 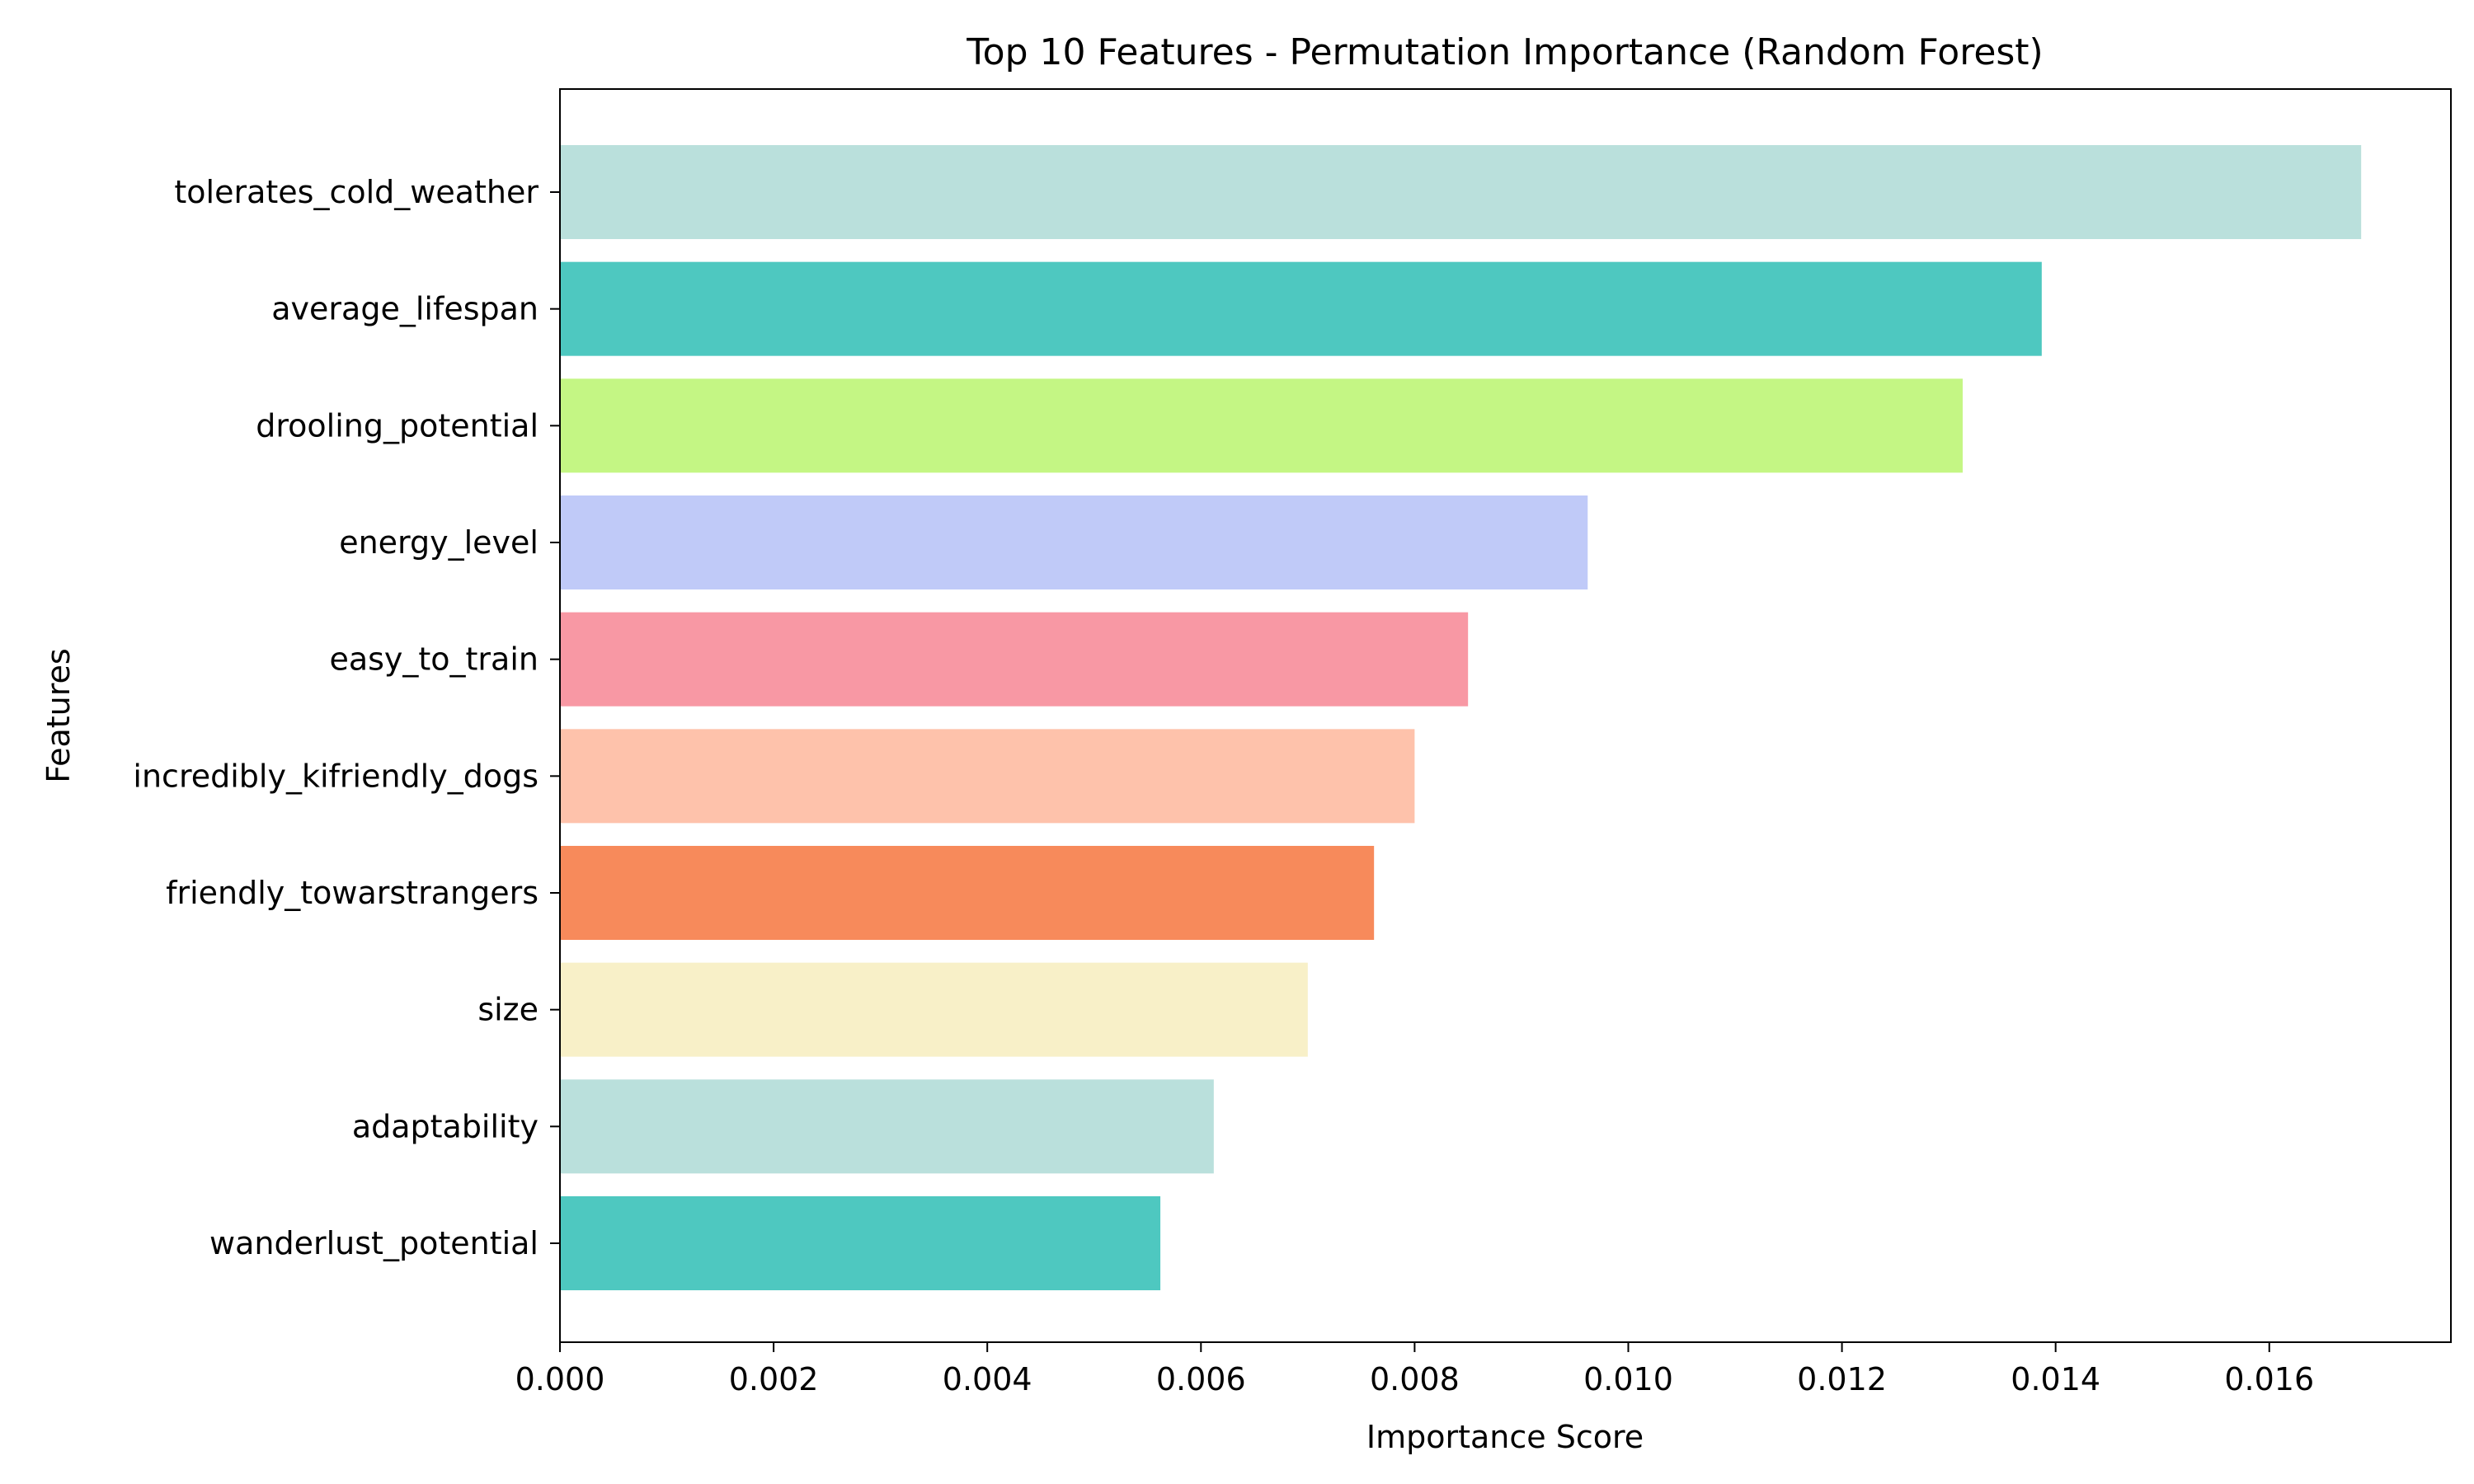 What do you see at coordinates (508, 1010) in the screenshot?
I see `y-tick-label: size` at bounding box center [508, 1010].